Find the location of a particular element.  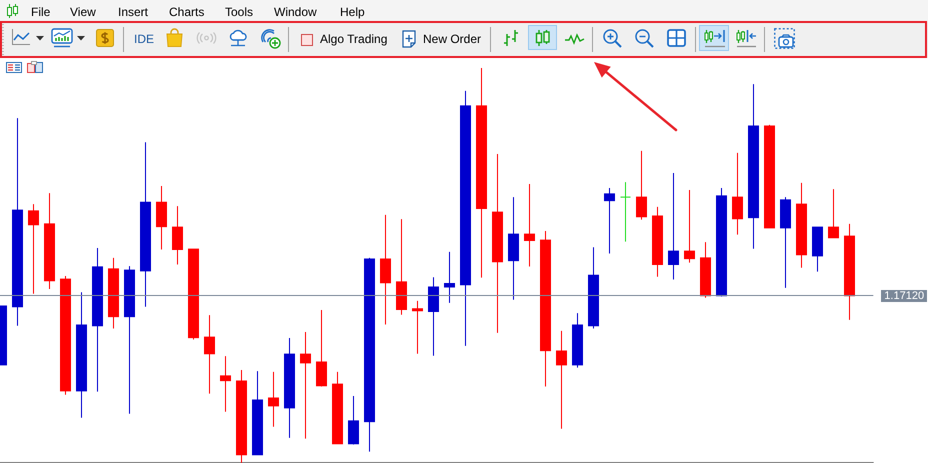

text: 1.17120 is located at coordinates (904, 296).